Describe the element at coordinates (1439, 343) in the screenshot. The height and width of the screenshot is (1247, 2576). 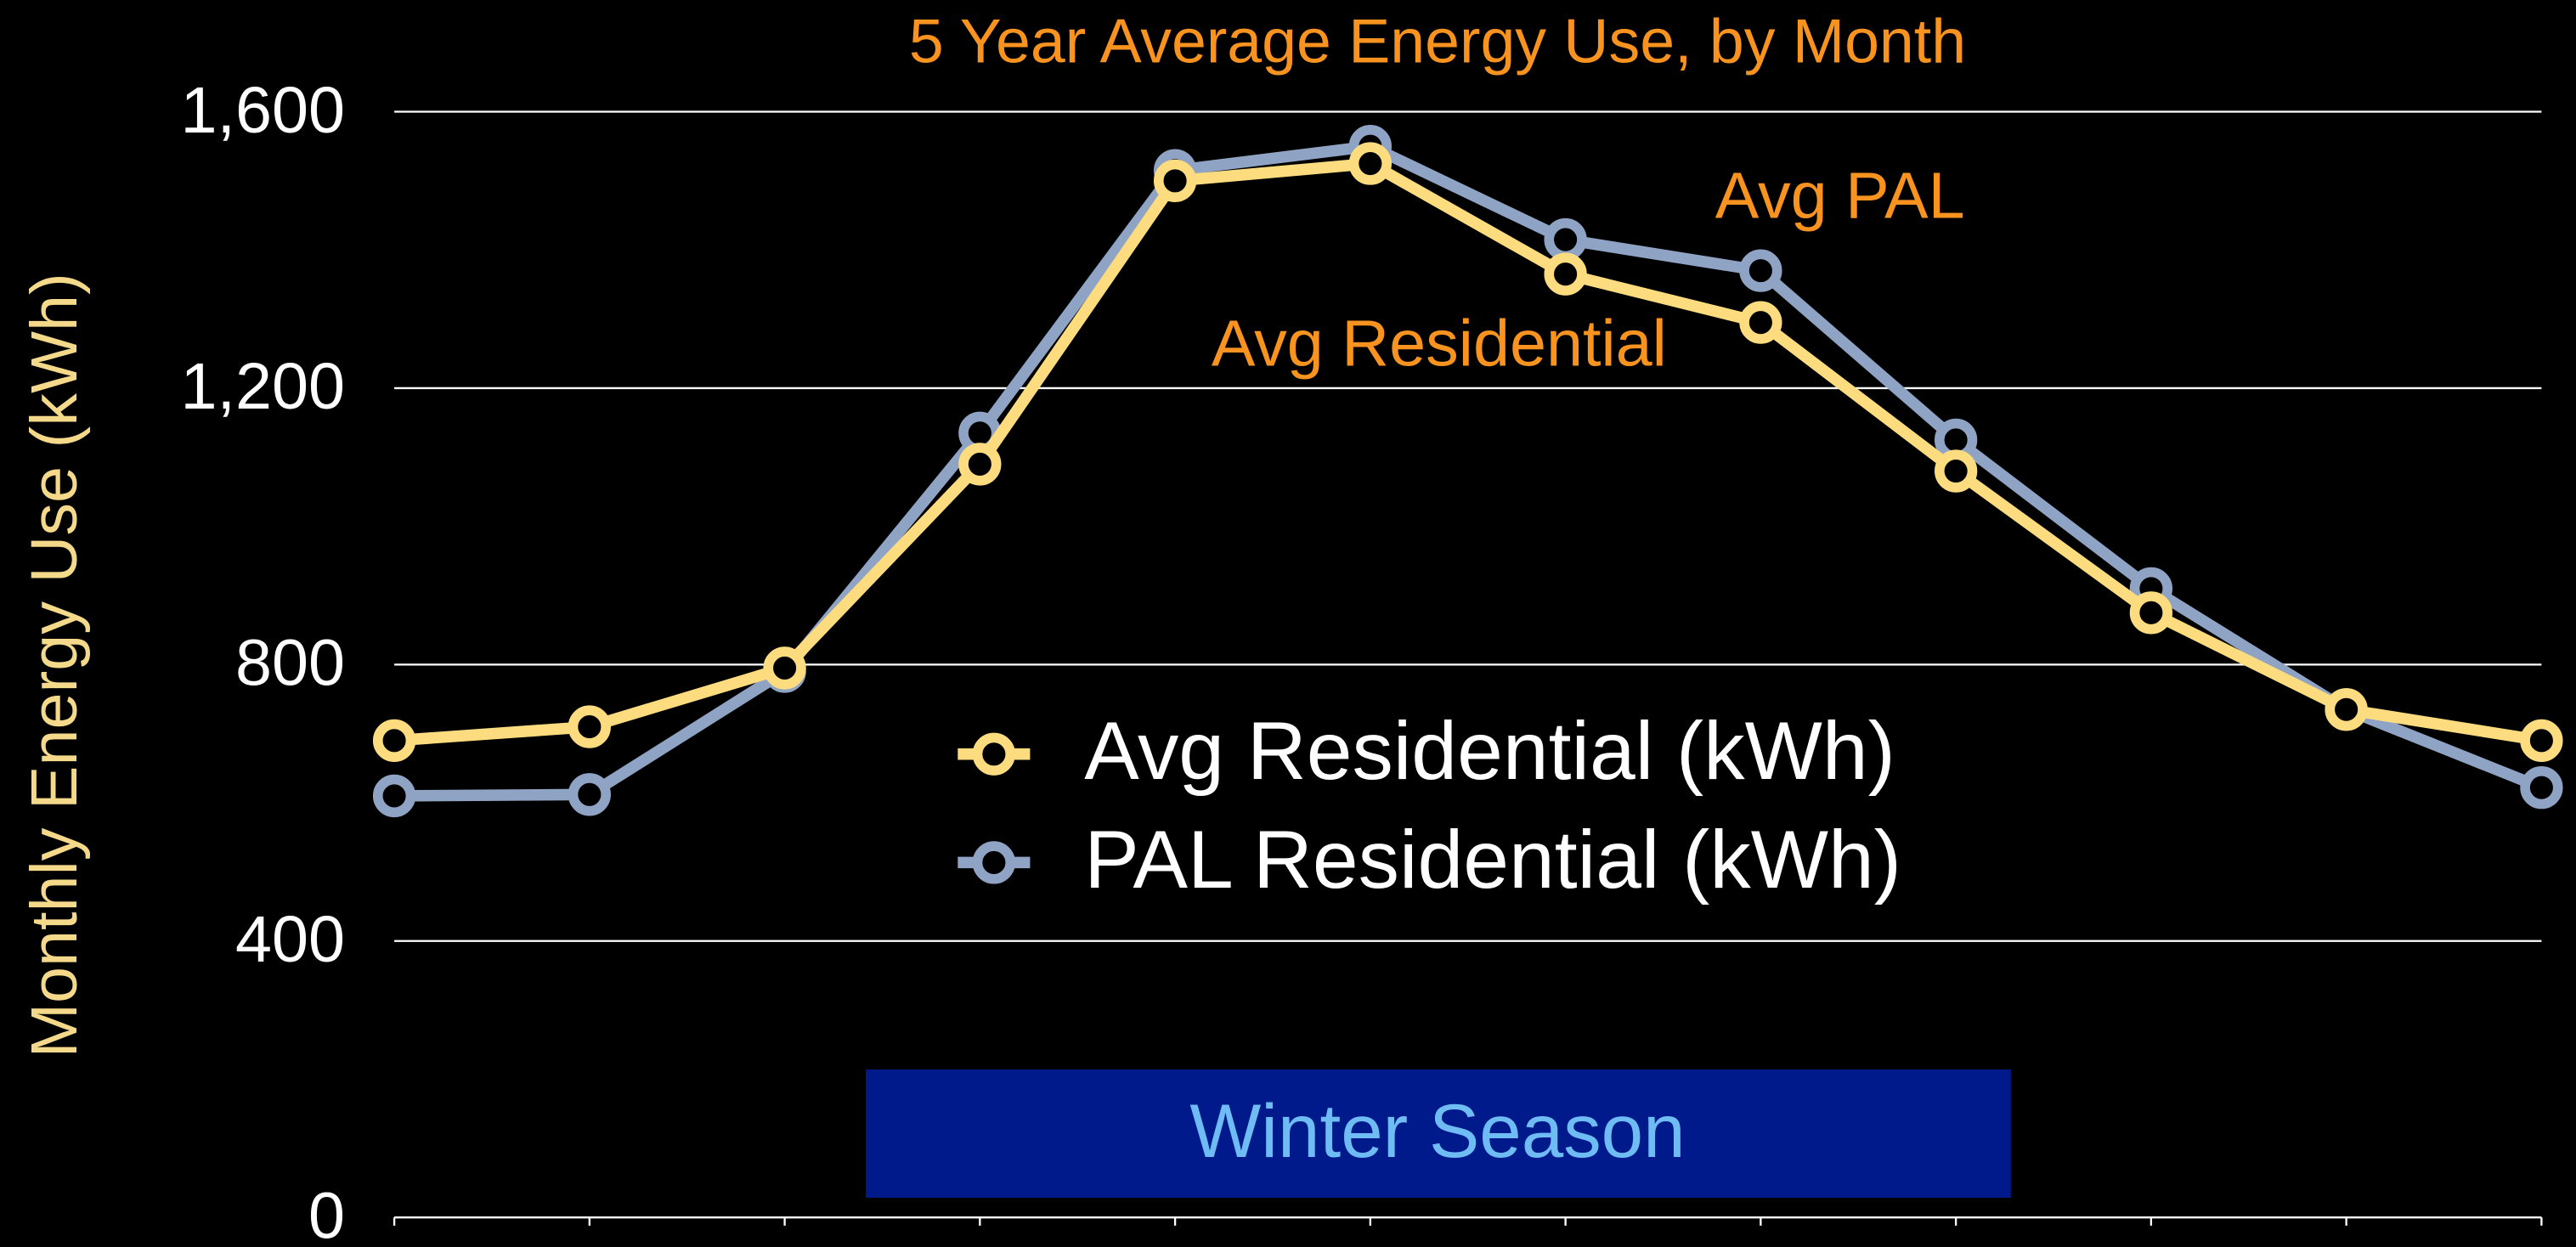
I see `annotation: Avg Residential` at that location.